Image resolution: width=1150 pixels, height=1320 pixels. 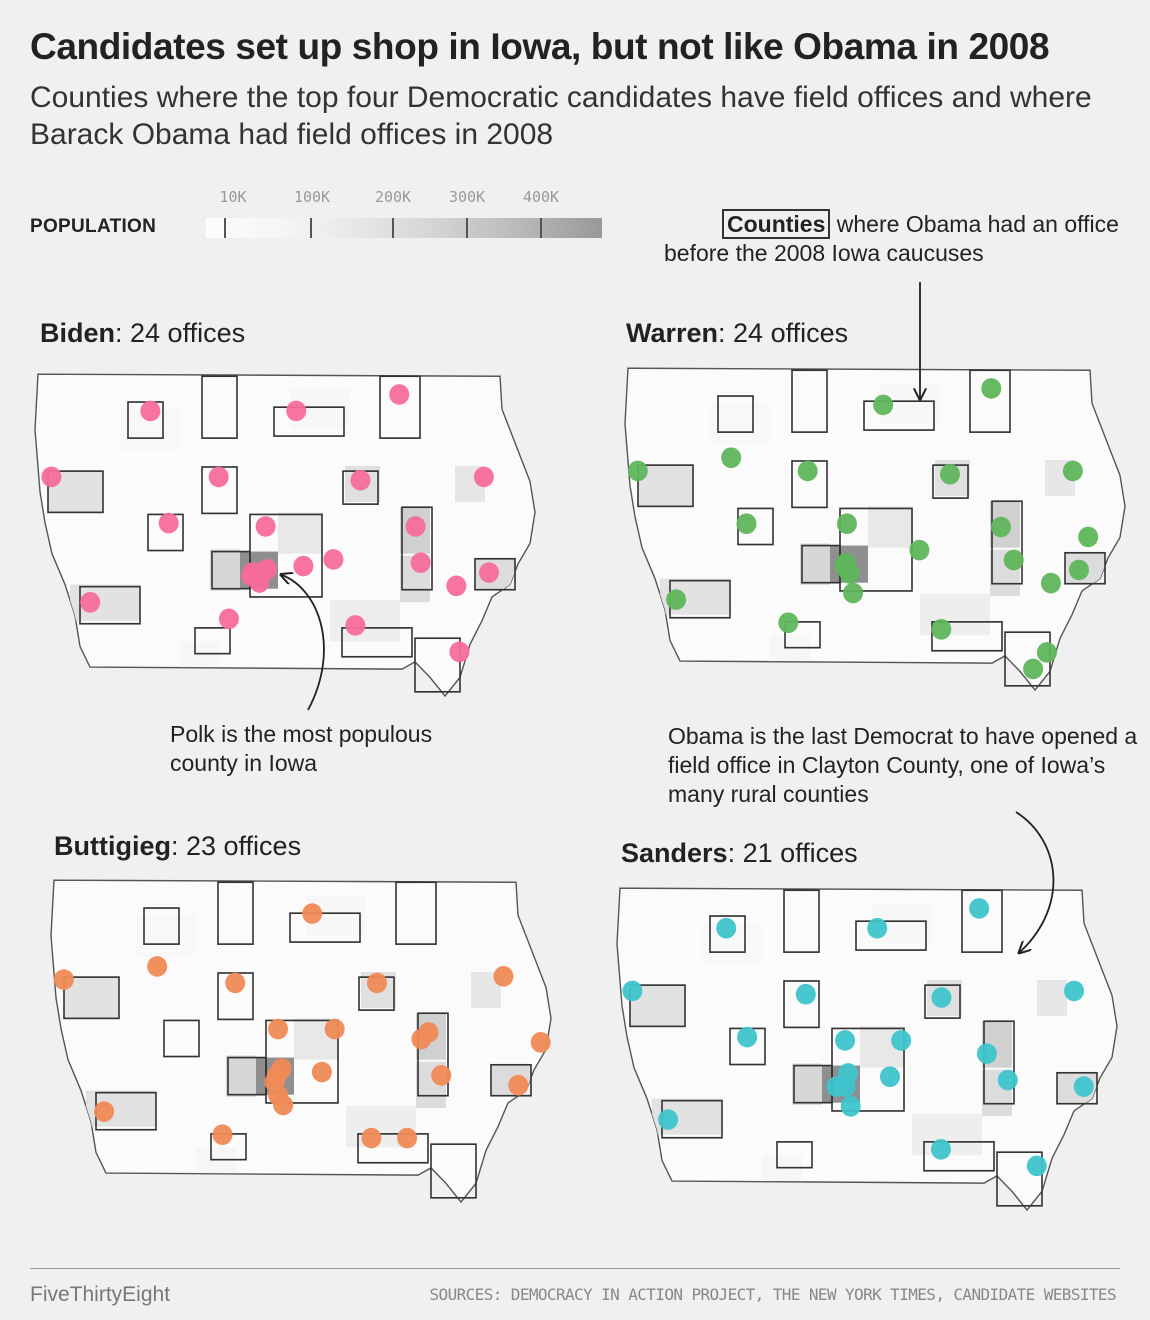 What do you see at coordinates (142, 333) in the screenshot?
I see `panel-label-biden: Biden: 24 offices` at bounding box center [142, 333].